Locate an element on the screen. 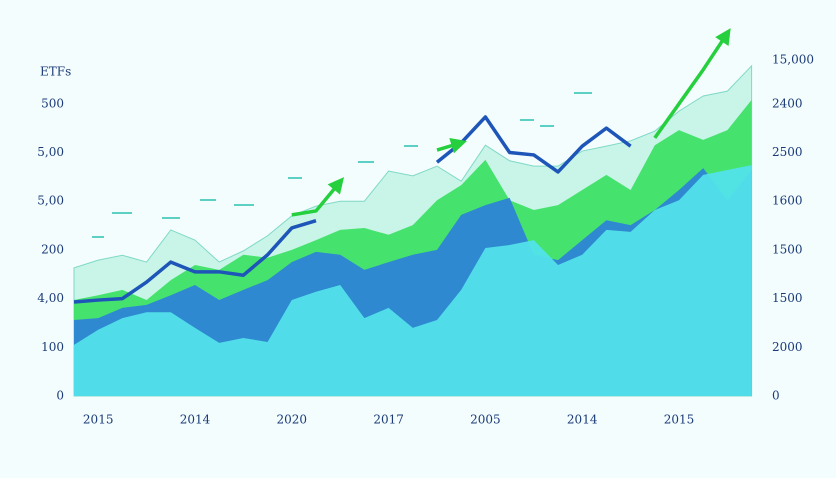  y2-tick-label: 0 is located at coordinates (776, 396).